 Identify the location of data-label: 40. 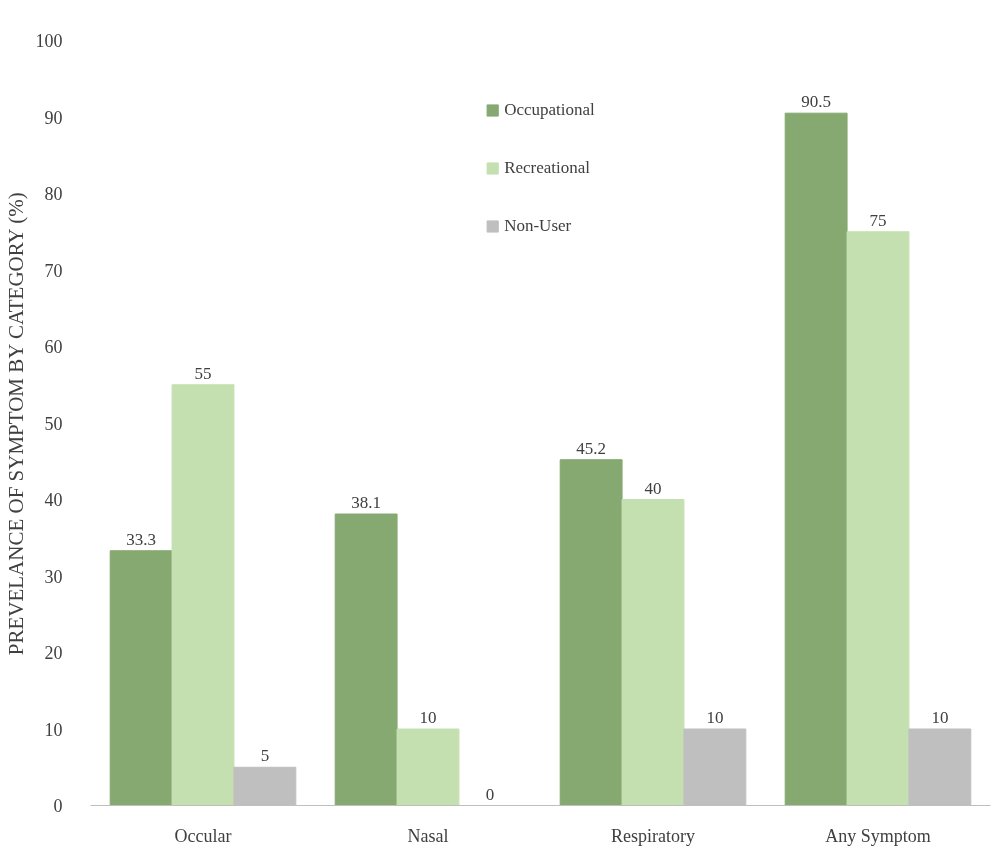
(653, 488).